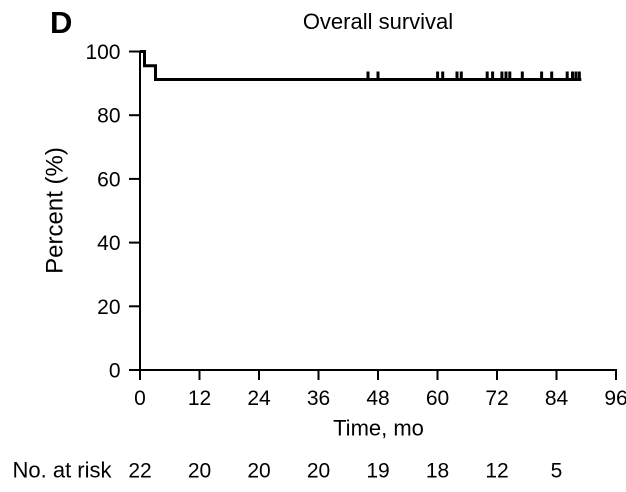  What do you see at coordinates (557, 398) in the screenshot?
I see `svg-text: 84` at bounding box center [557, 398].